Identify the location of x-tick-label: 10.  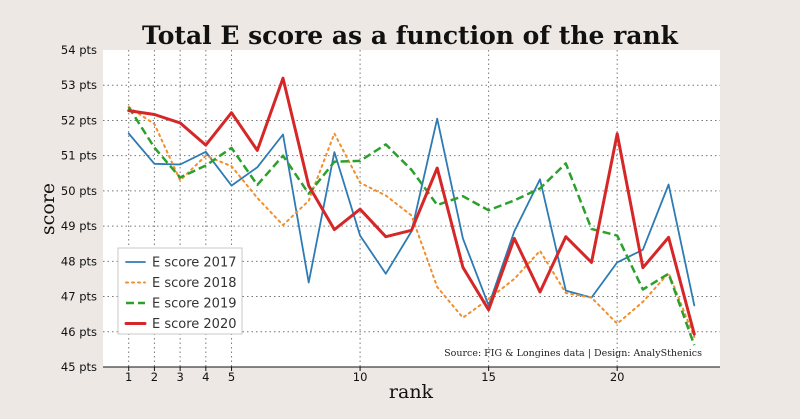
(360, 377).